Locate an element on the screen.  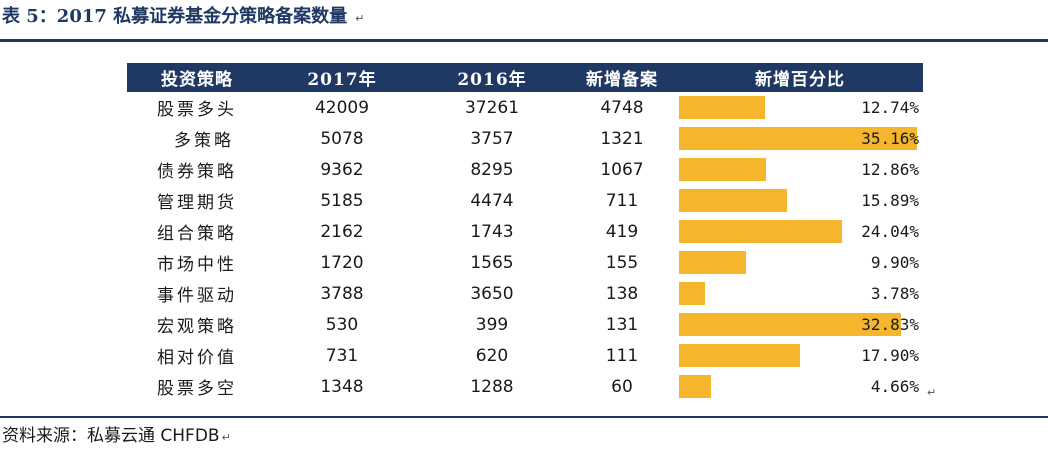
table-row: 相对价值 731 620 111 17.90% is located at coordinates (525, 355).